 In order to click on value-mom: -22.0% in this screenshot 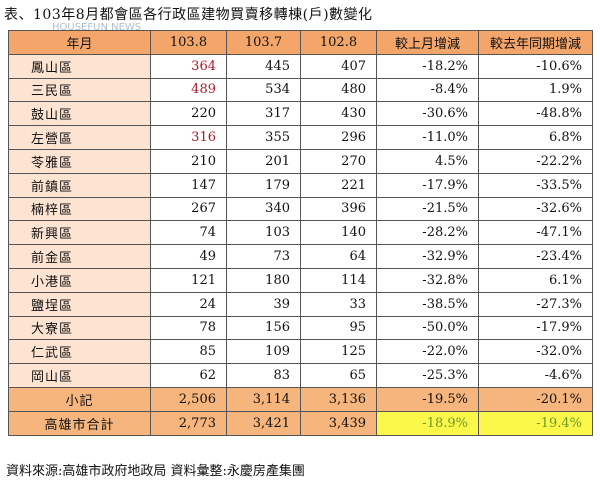, I will do `click(427, 352)`.